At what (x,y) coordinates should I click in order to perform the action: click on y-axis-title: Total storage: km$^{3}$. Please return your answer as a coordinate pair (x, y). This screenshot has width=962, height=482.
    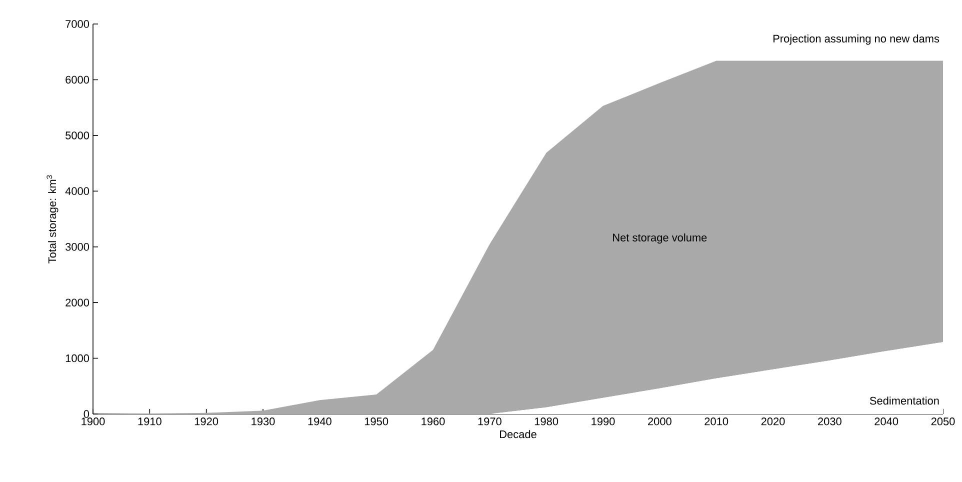
    Looking at the image, I should click on (52, 219).